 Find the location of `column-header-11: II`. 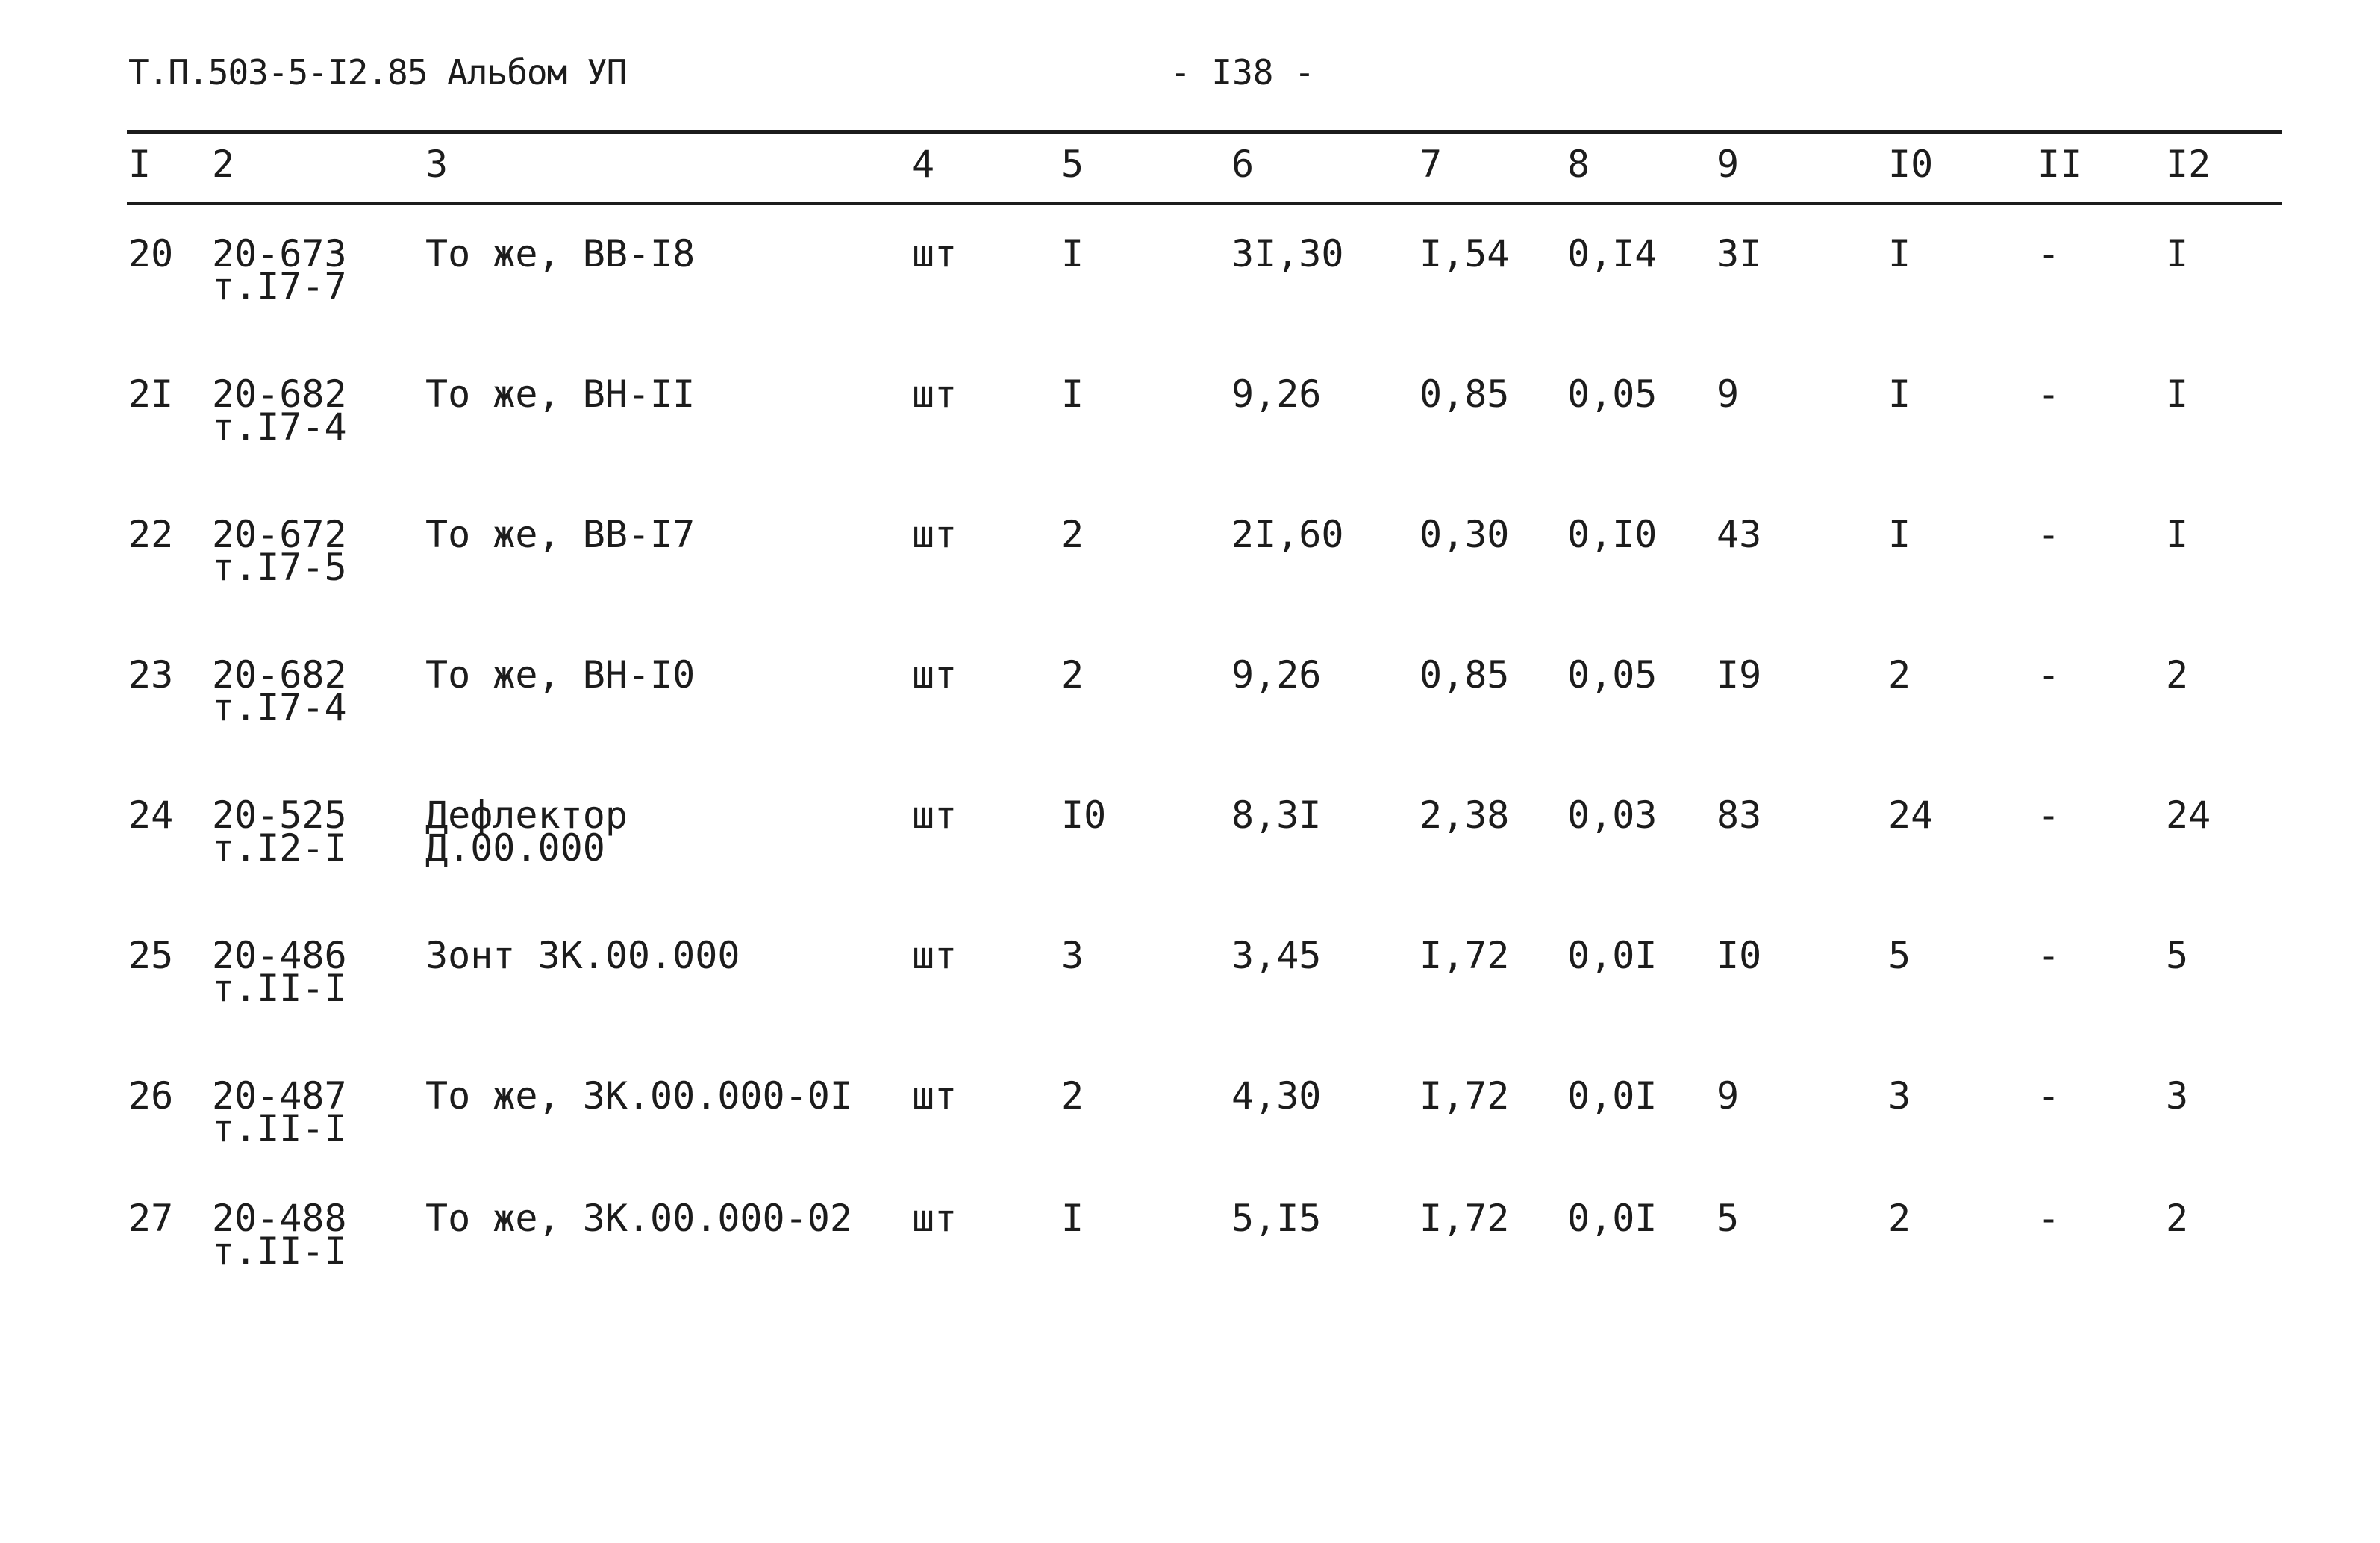

column-header-11: II is located at coordinates (2060, 164).